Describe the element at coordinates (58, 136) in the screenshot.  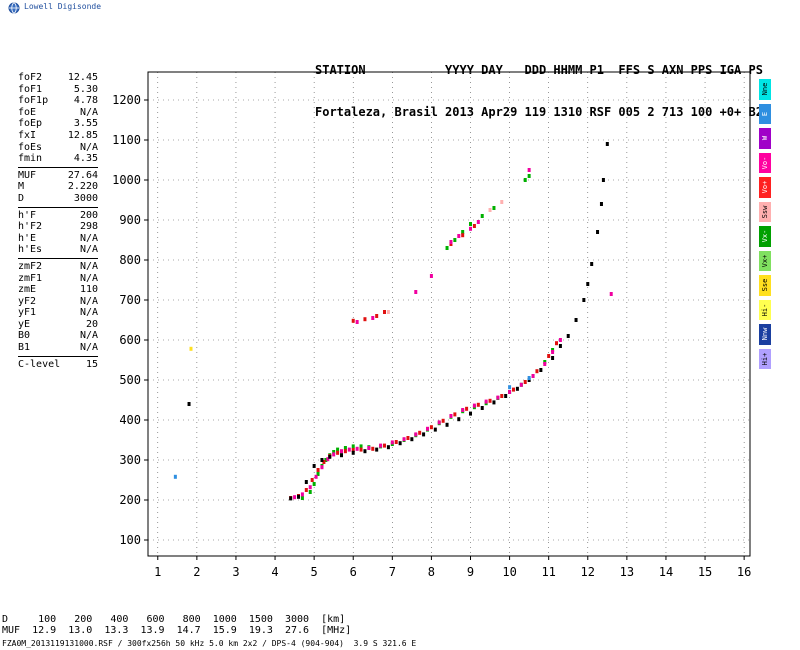
I see `param-row: fxI 12.85` at that location.